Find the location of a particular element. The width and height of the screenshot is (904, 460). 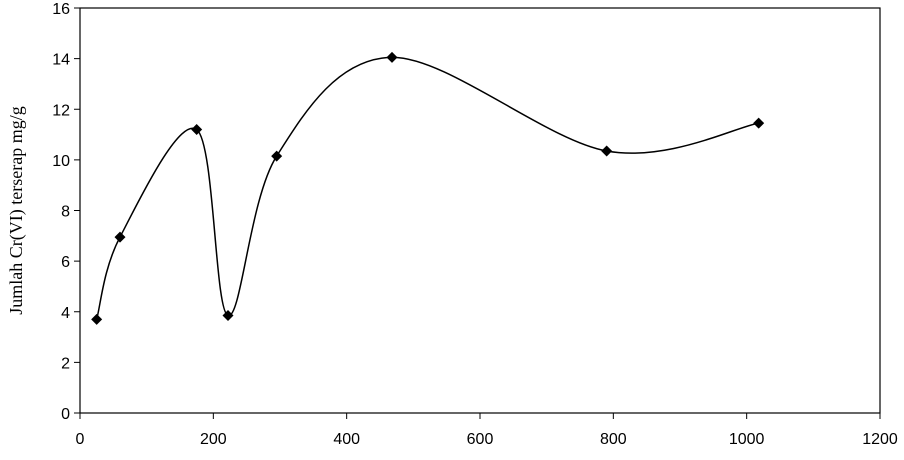

y-tick-label: 4 is located at coordinates (65, 313).